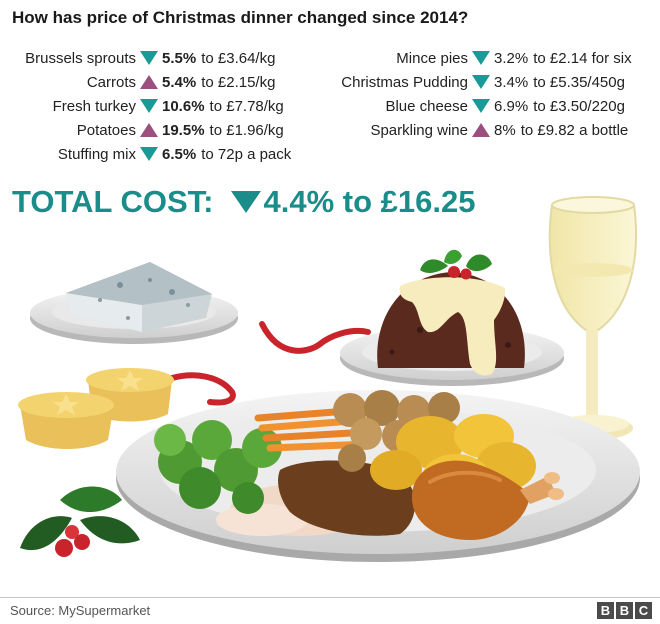  Describe the element at coordinates (106, 130) in the screenshot. I see `item-name: Potatoes` at that location.